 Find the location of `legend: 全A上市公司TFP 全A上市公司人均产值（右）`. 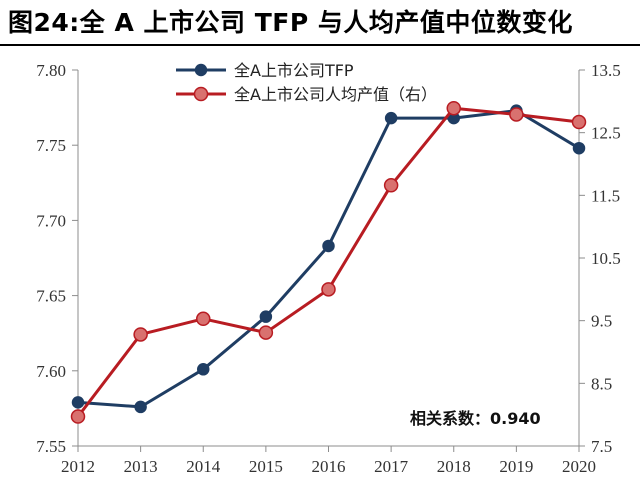

legend: 全A上市公司TFP 全A上市公司人均产值（右） is located at coordinates (306, 82).